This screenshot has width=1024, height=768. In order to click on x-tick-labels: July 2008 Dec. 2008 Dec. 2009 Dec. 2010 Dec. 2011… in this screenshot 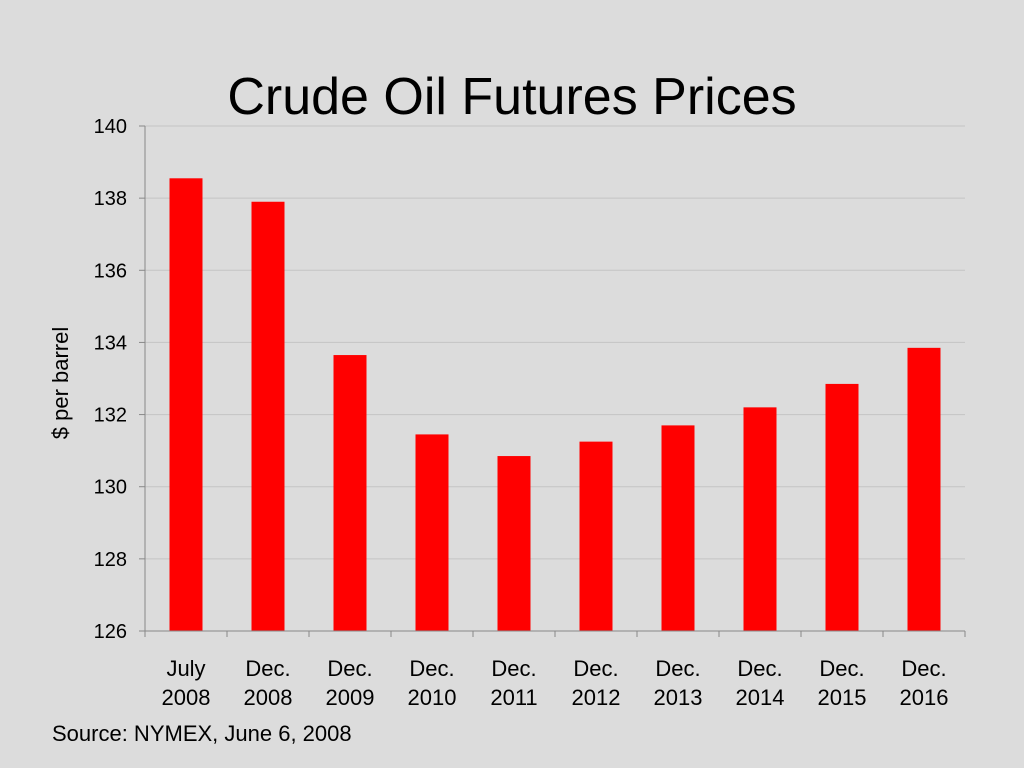, I will do `click(555, 670)`.